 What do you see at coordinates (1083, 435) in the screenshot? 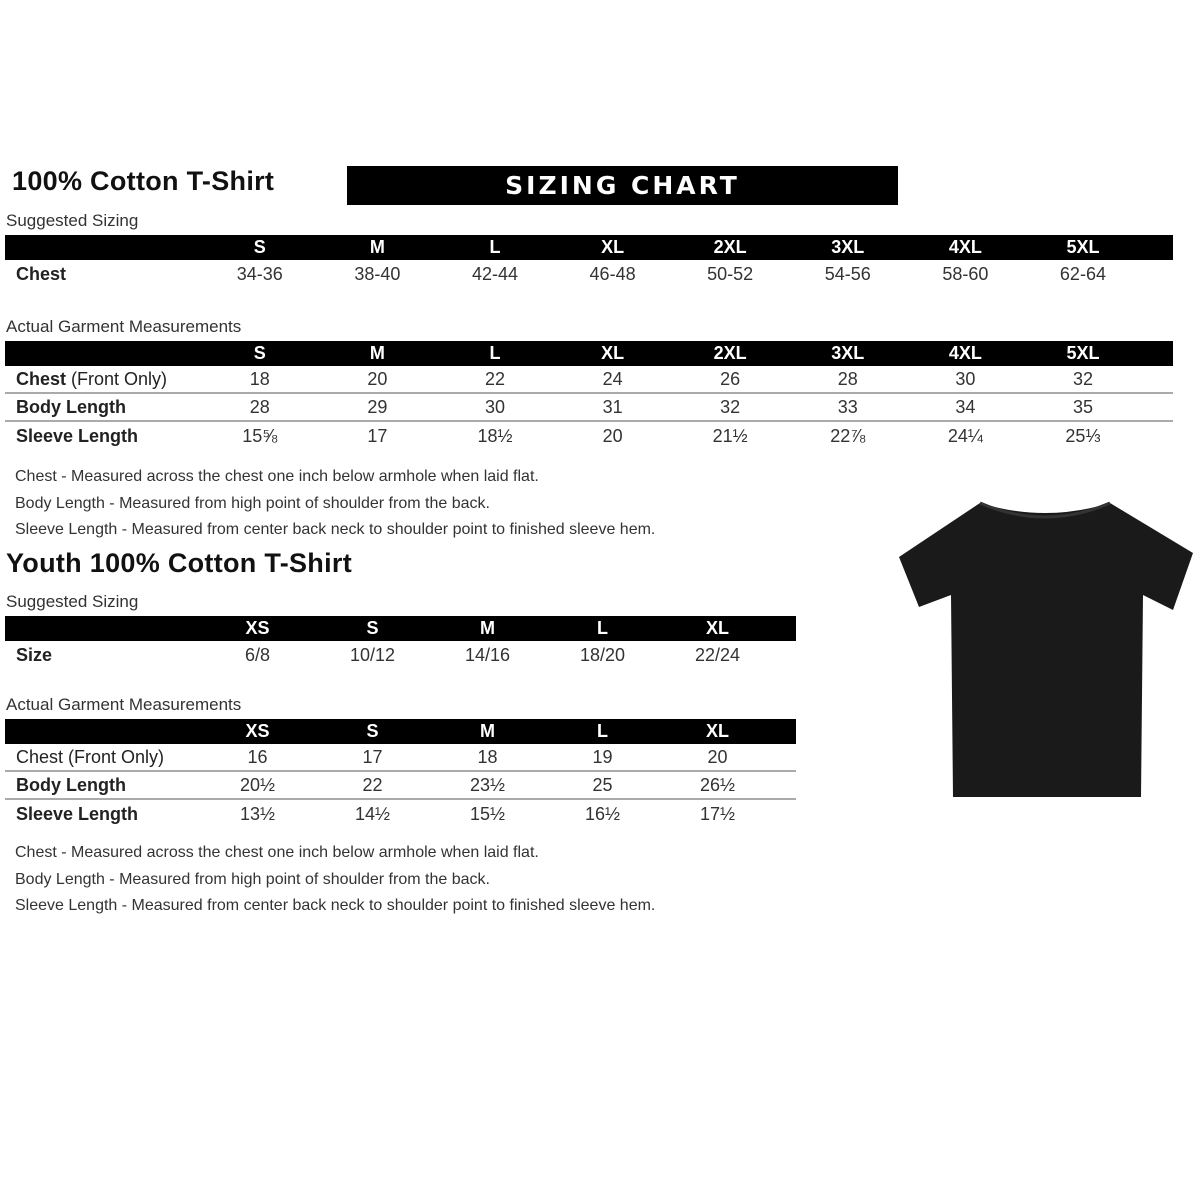
I see `table-cell: 25⅓` at bounding box center [1083, 435].